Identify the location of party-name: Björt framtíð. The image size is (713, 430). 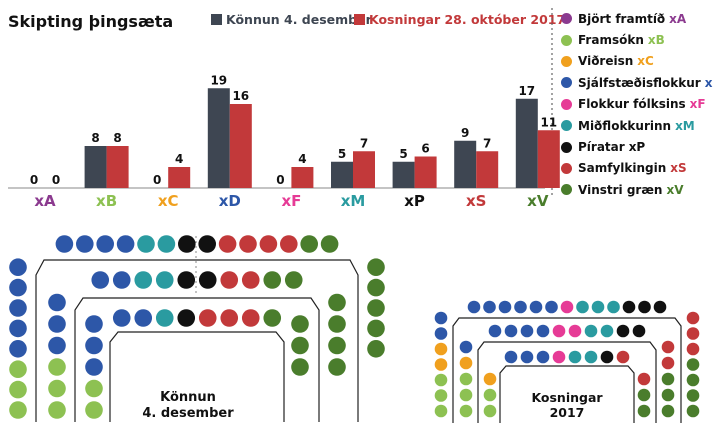
(622, 18).